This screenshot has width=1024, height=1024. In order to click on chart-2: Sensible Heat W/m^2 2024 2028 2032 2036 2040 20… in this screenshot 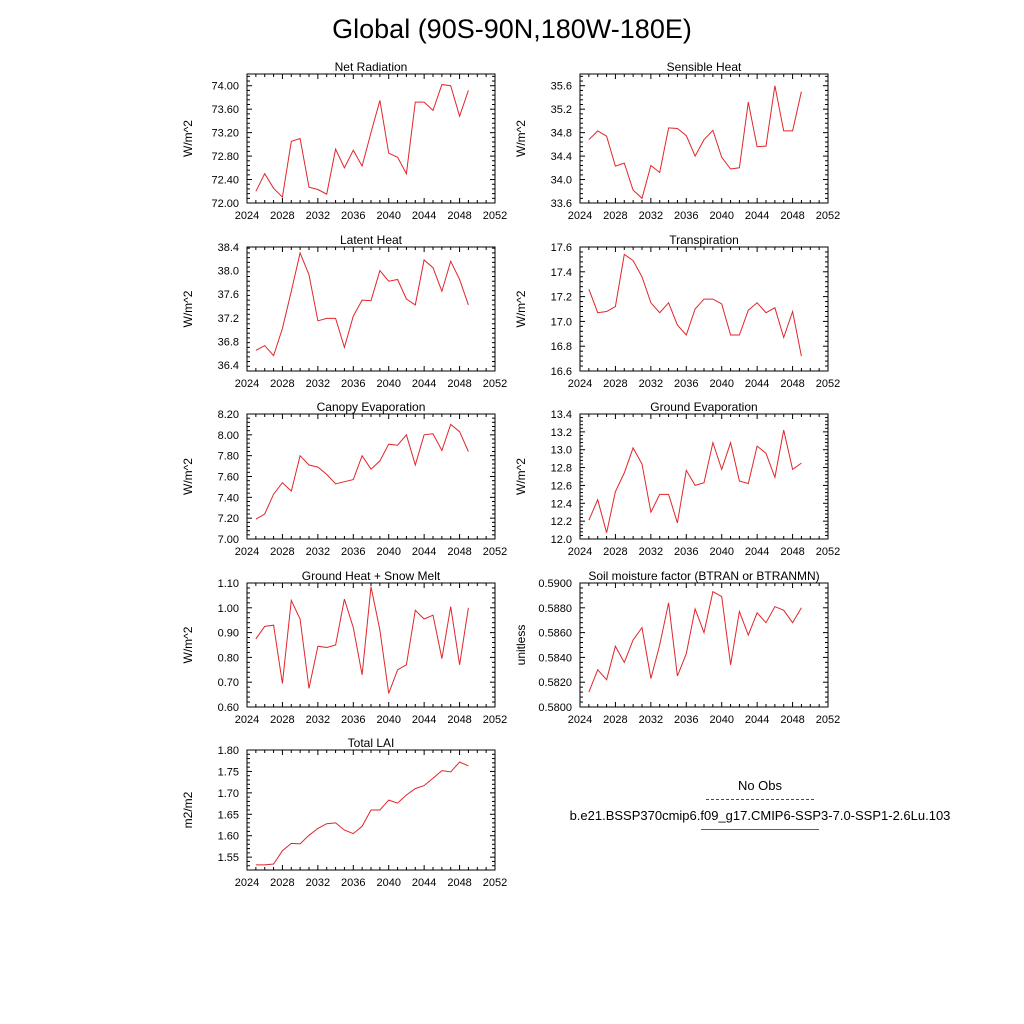, I will do `click(677, 141)`.